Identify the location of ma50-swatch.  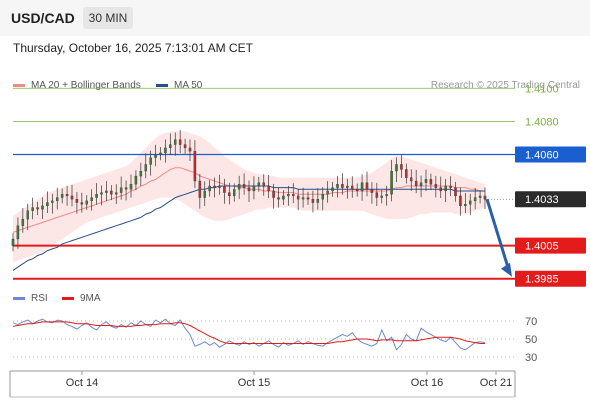
(162, 85).